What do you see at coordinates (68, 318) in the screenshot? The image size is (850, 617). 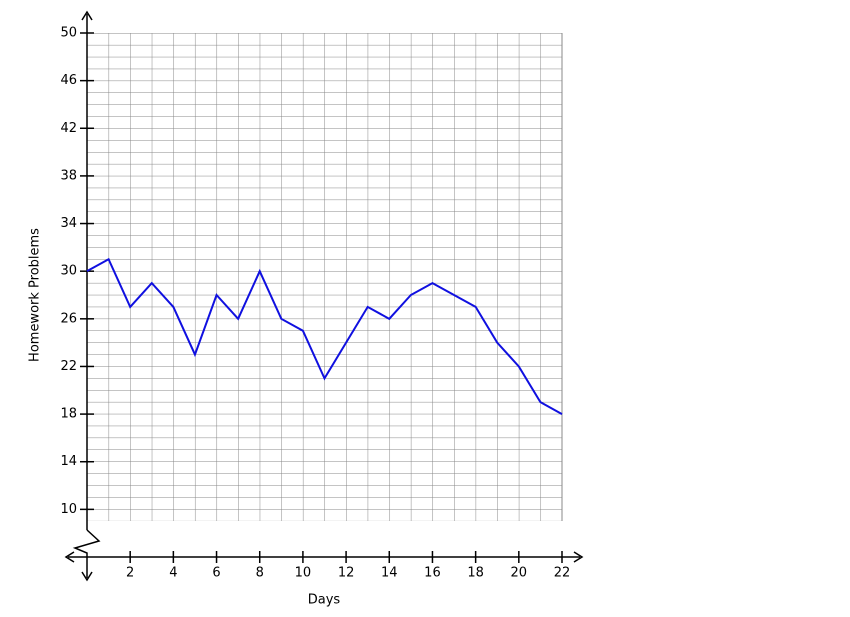 I see `y-tick-label: 26` at bounding box center [68, 318].